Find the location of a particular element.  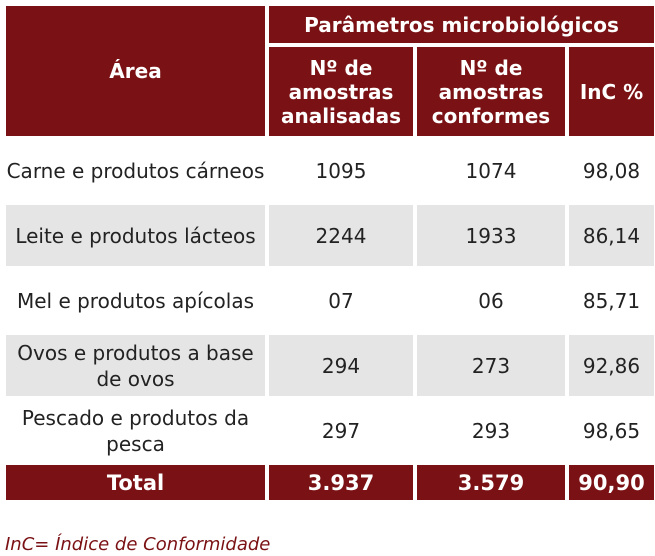

row-conforming: 1933 is located at coordinates (491, 235).